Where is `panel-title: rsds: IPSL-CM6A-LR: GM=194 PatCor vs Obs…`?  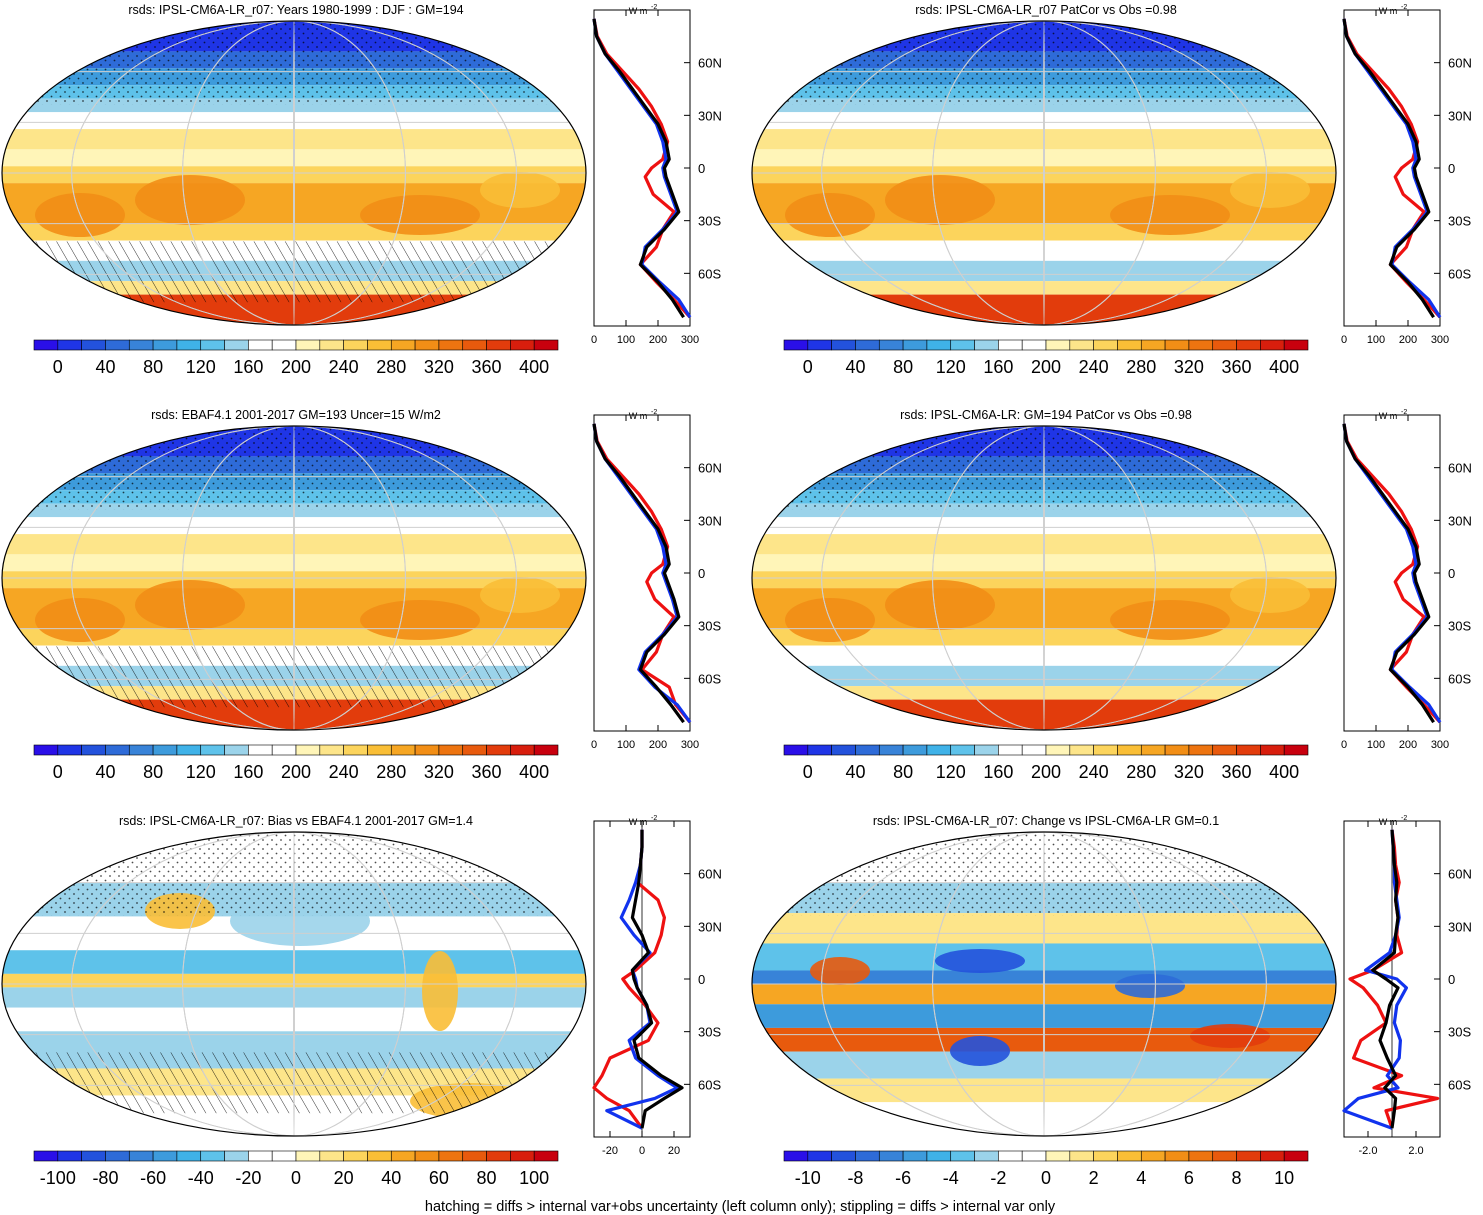
panel-title: rsds: IPSL-CM6A-LR: GM=194 PatCor vs Obs… is located at coordinates (1046, 415).